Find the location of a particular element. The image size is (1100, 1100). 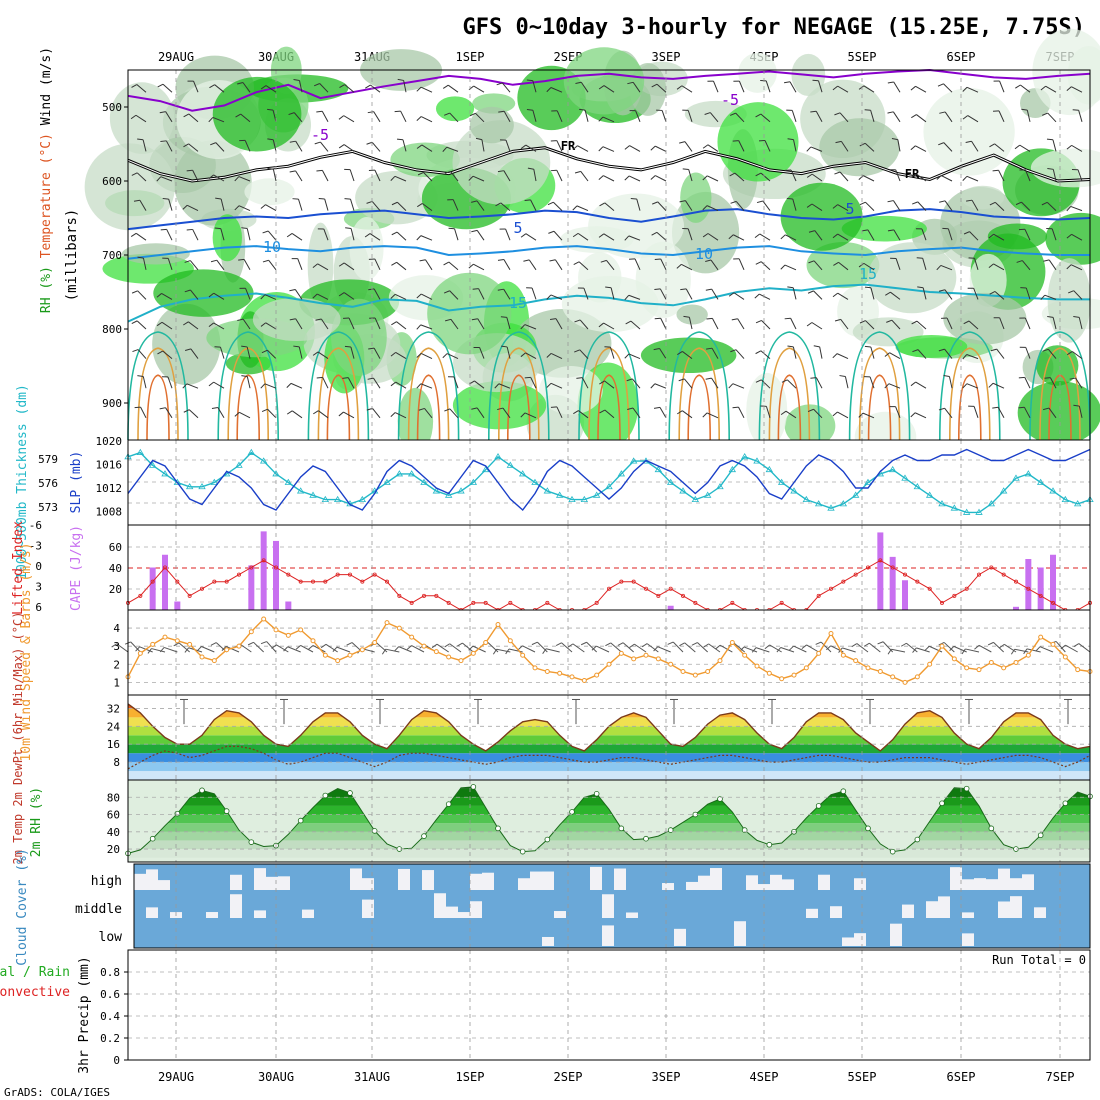

li-tick-label: 3 is located at coordinates (38, 587).